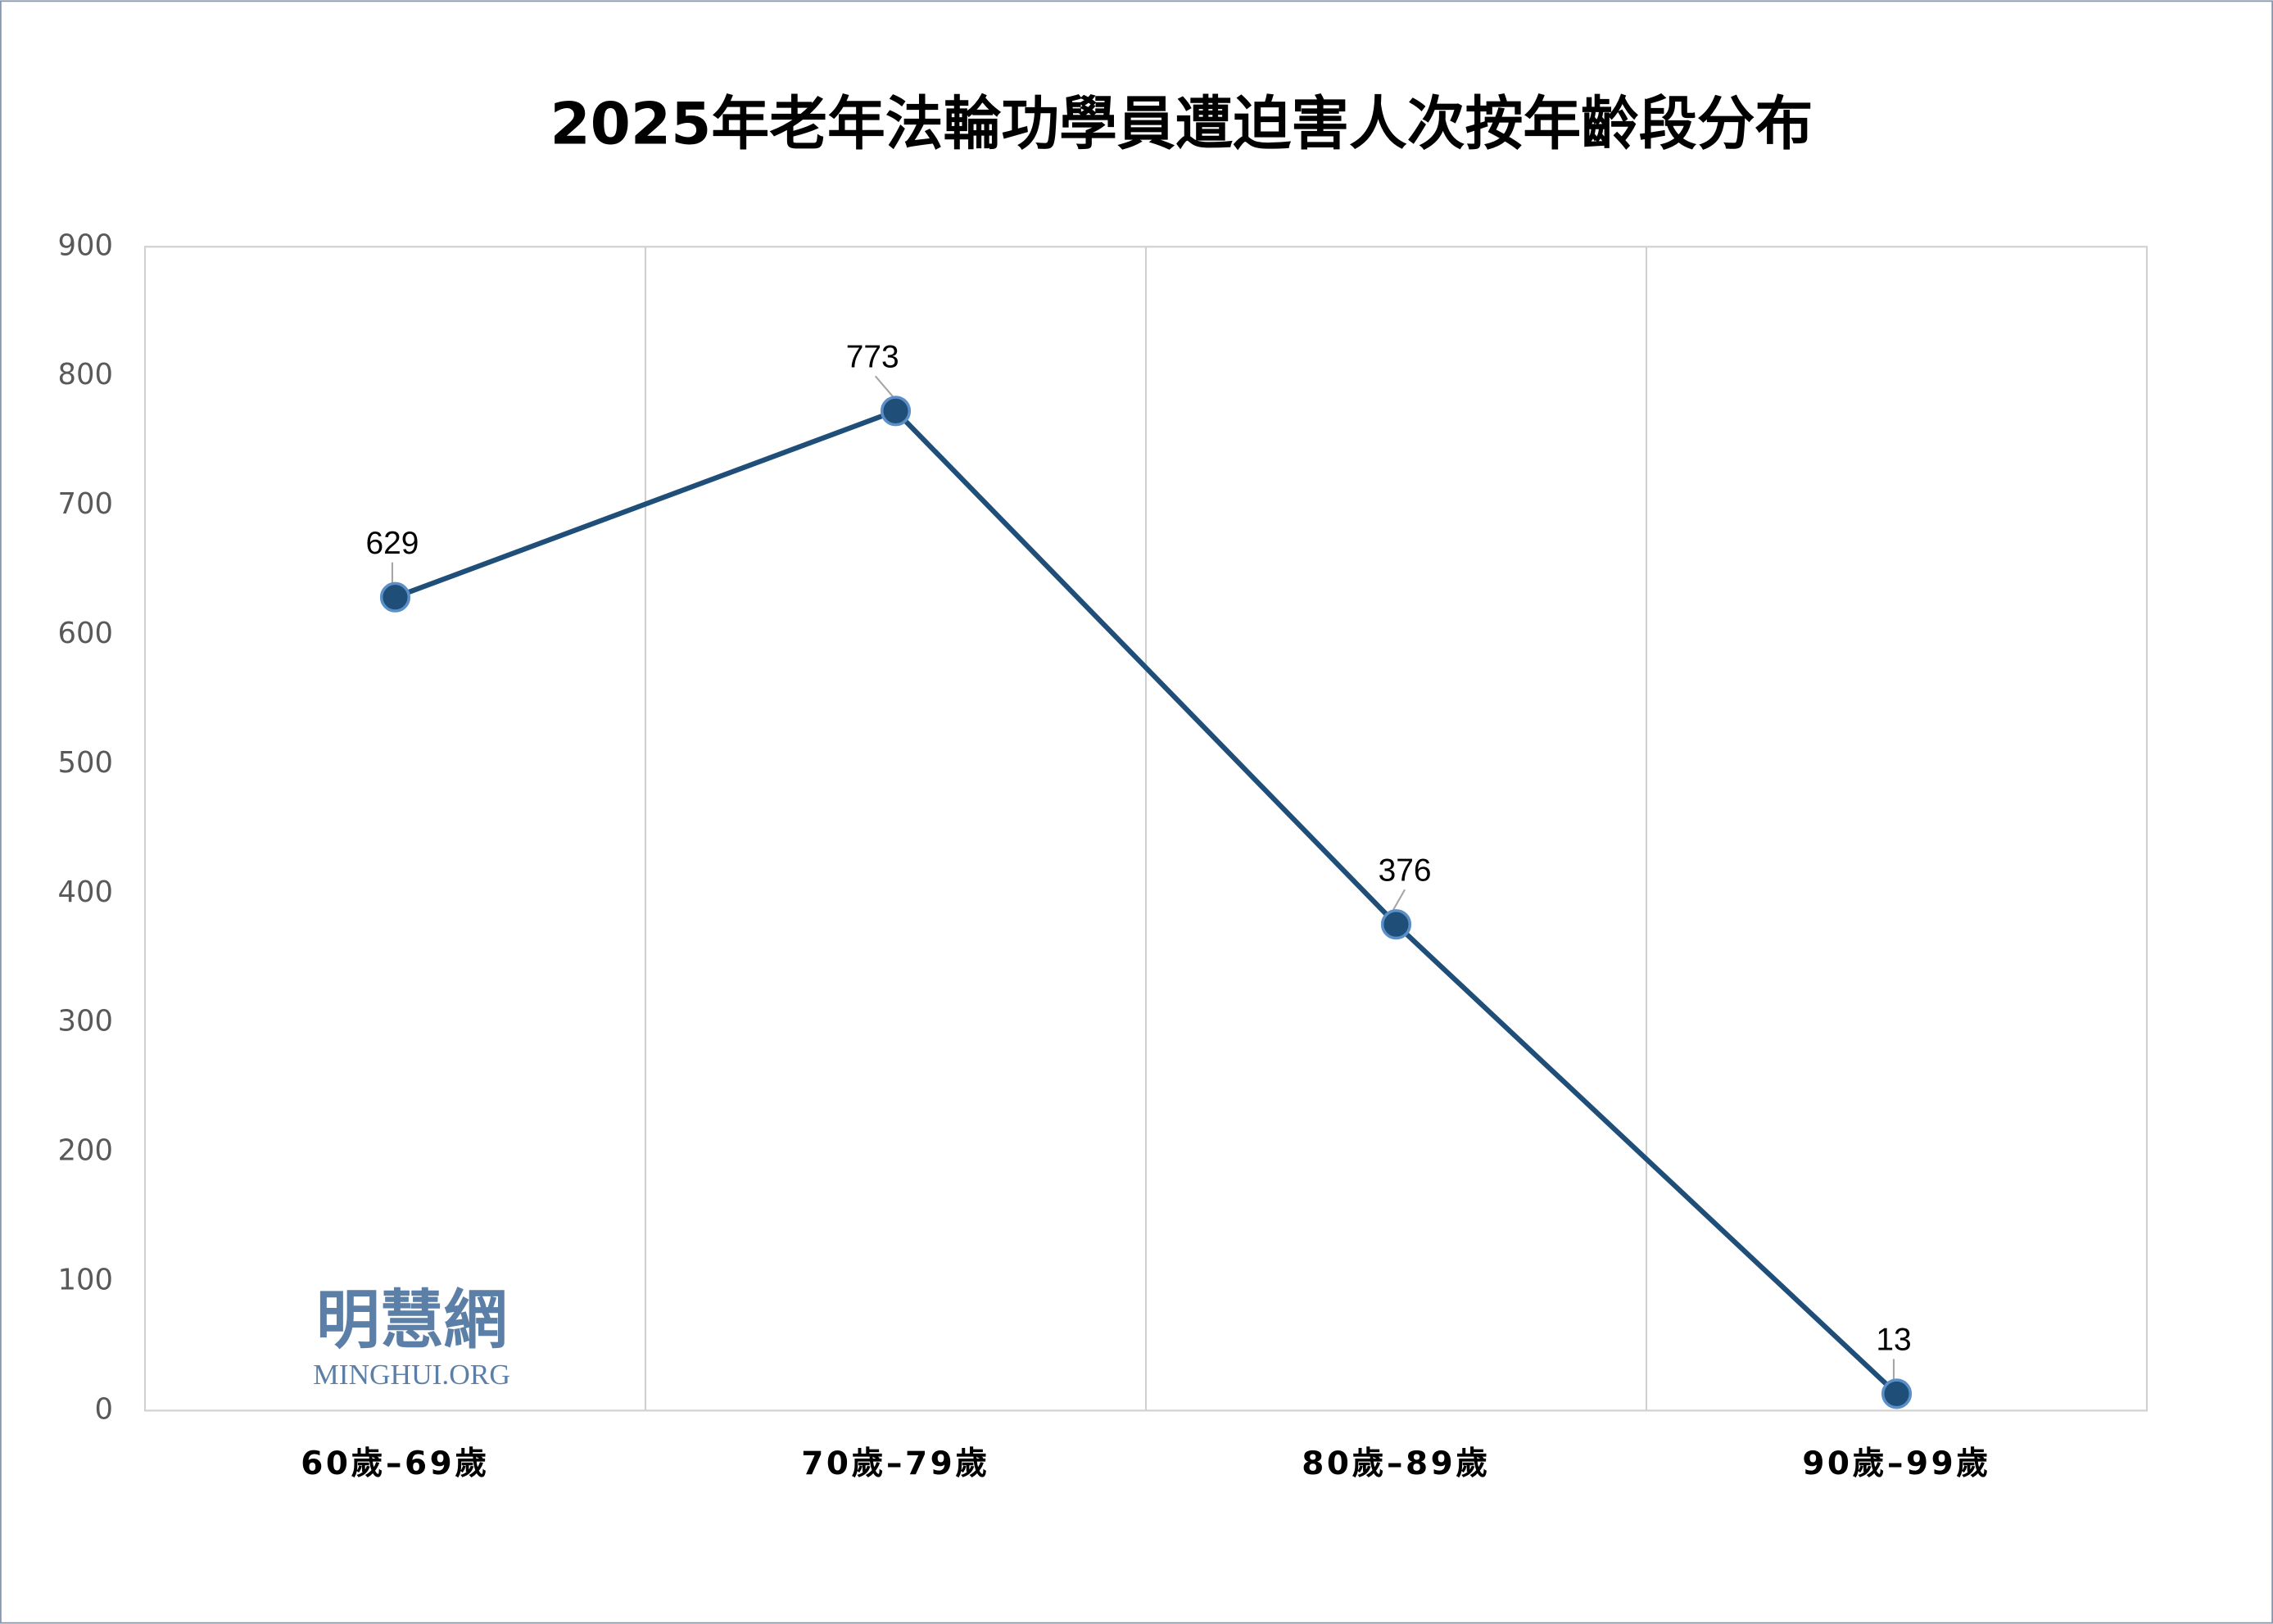  What do you see at coordinates (411, 1374) in the screenshot?
I see `watermark-url: MINGHUI.ORG` at bounding box center [411, 1374].